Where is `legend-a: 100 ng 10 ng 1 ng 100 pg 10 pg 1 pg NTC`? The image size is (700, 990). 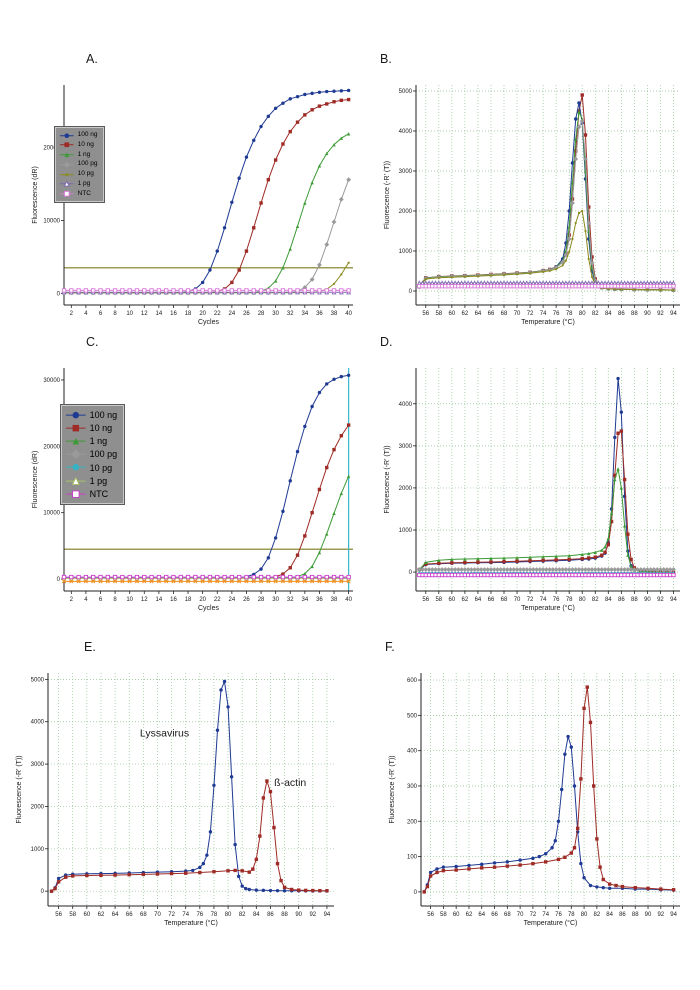
legend-a: 100 ng 10 ng 1 ng 100 pg 10 pg 1 pg NTC is located at coordinates (80, 165).